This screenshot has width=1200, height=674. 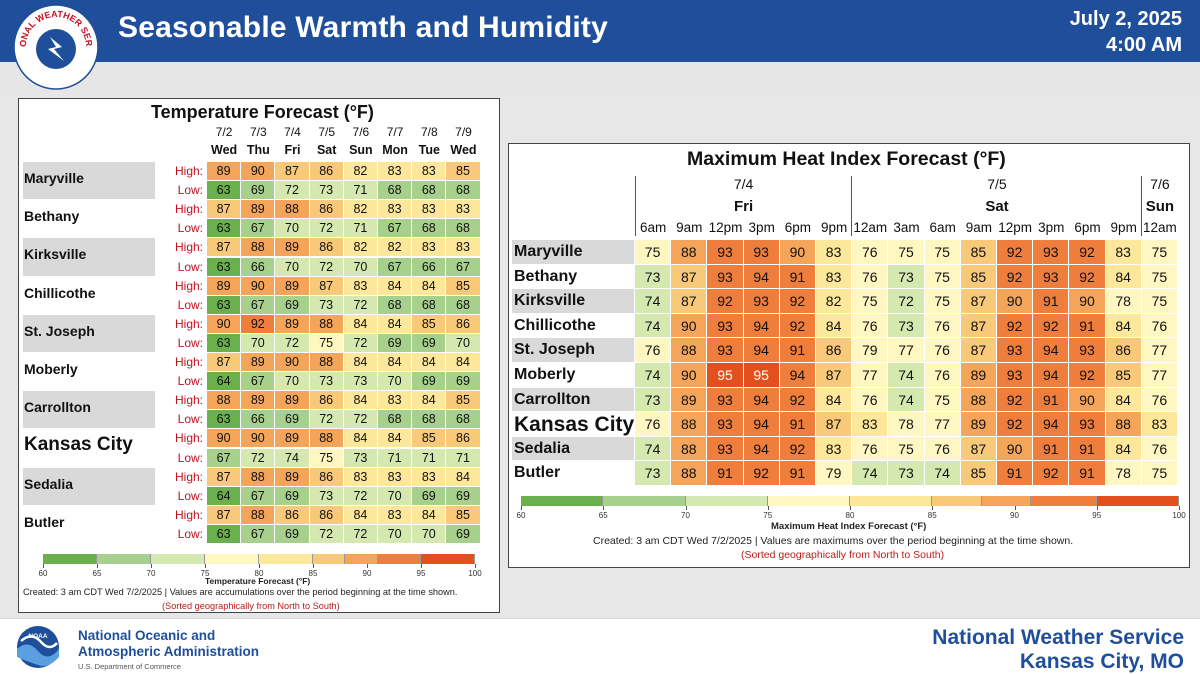 What do you see at coordinates (429, 132) in the screenshot?
I see `temp-date-header: 7/8` at bounding box center [429, 132].